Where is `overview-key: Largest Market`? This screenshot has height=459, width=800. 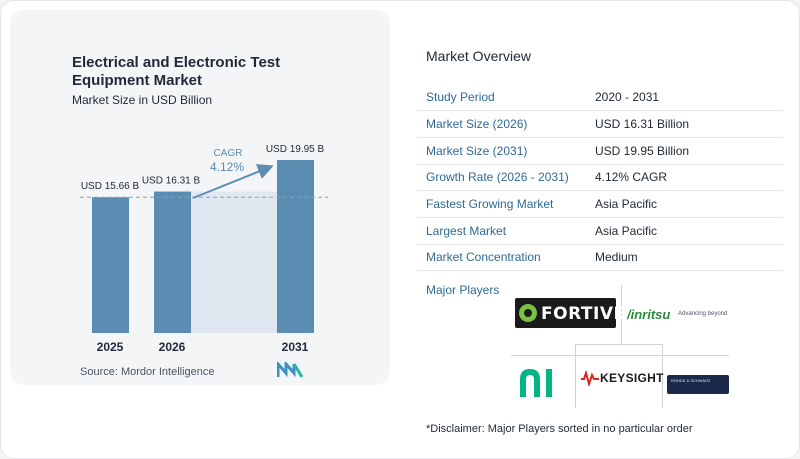
overview-key: Largest Market is located at coordinates (502, 231).